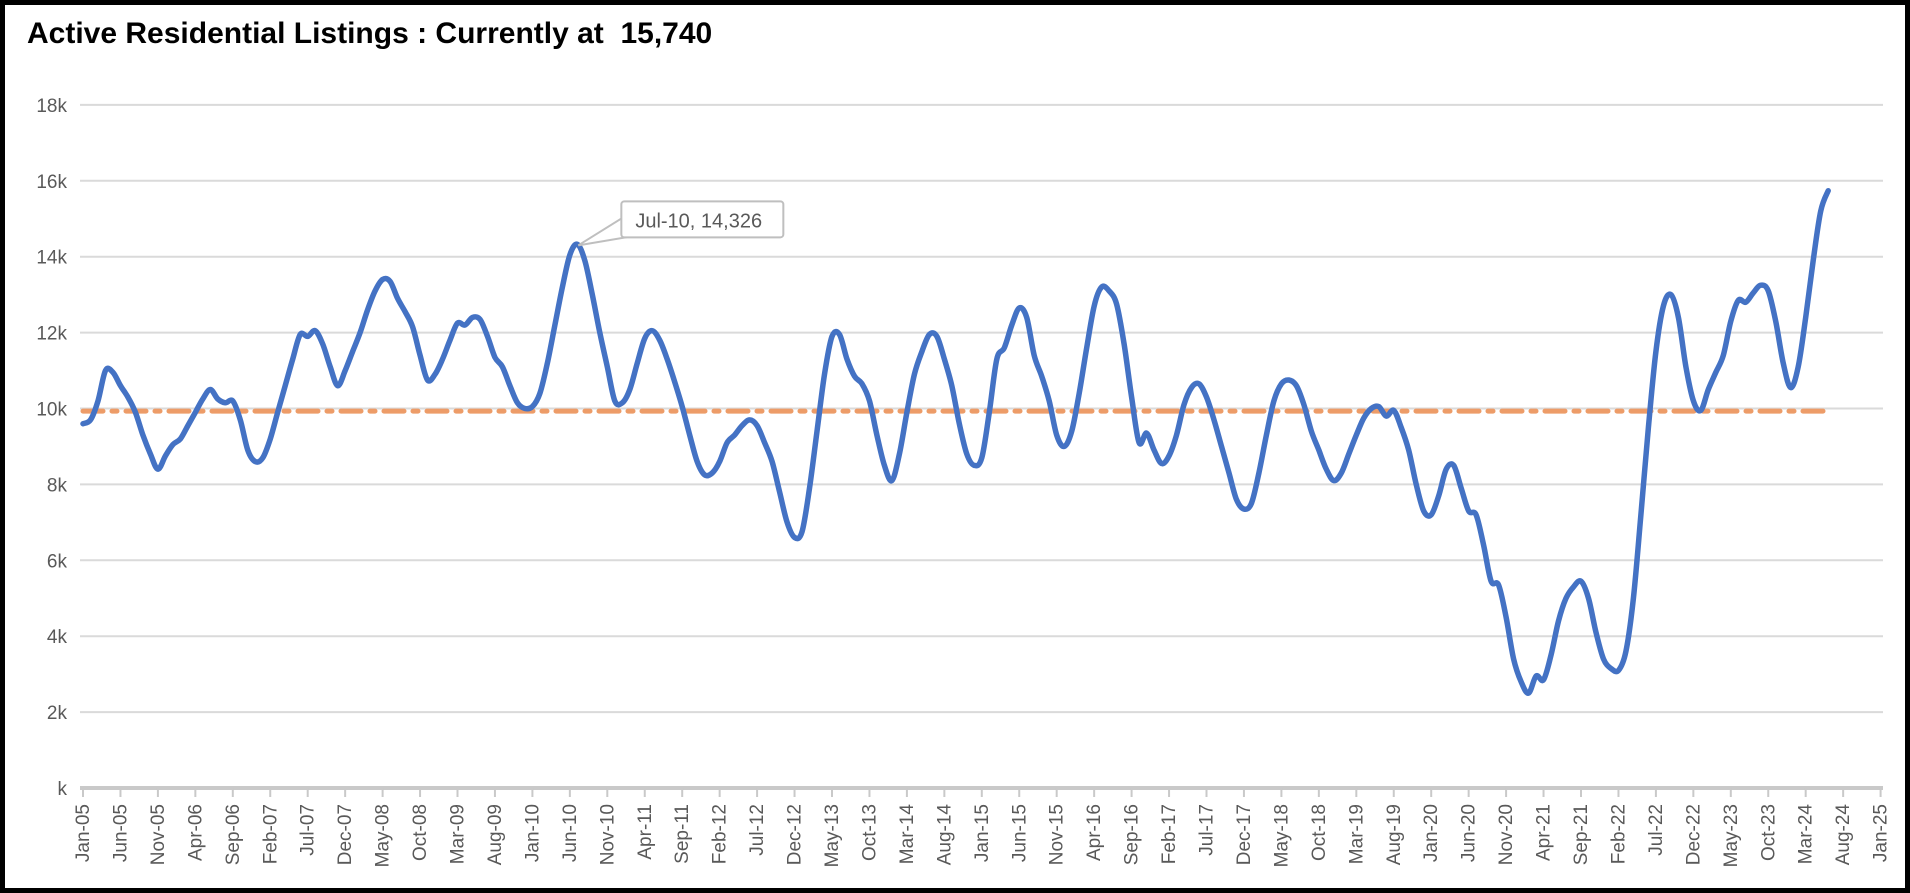  What do you see at coordinates (1431, 833) in the screenshot?
I see `x-axis-label: Jan-20` at bounding box center [1431, 833].